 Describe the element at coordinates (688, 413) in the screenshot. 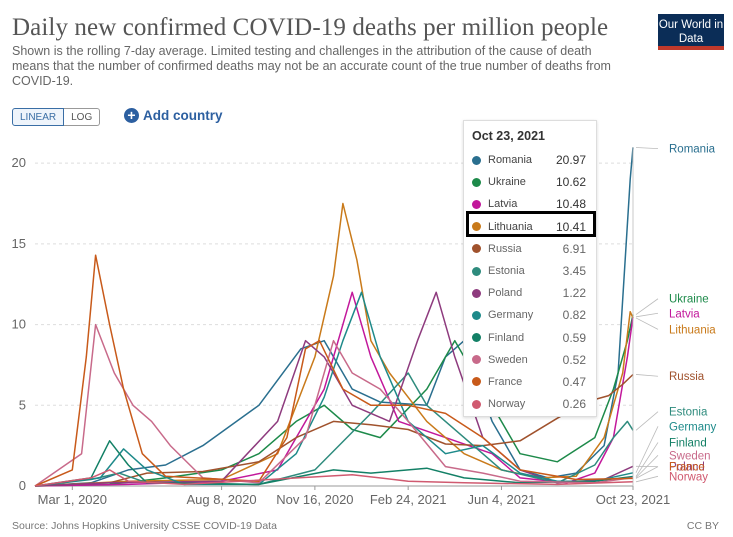

I see `series-label-estonia: Estonia` at that location.